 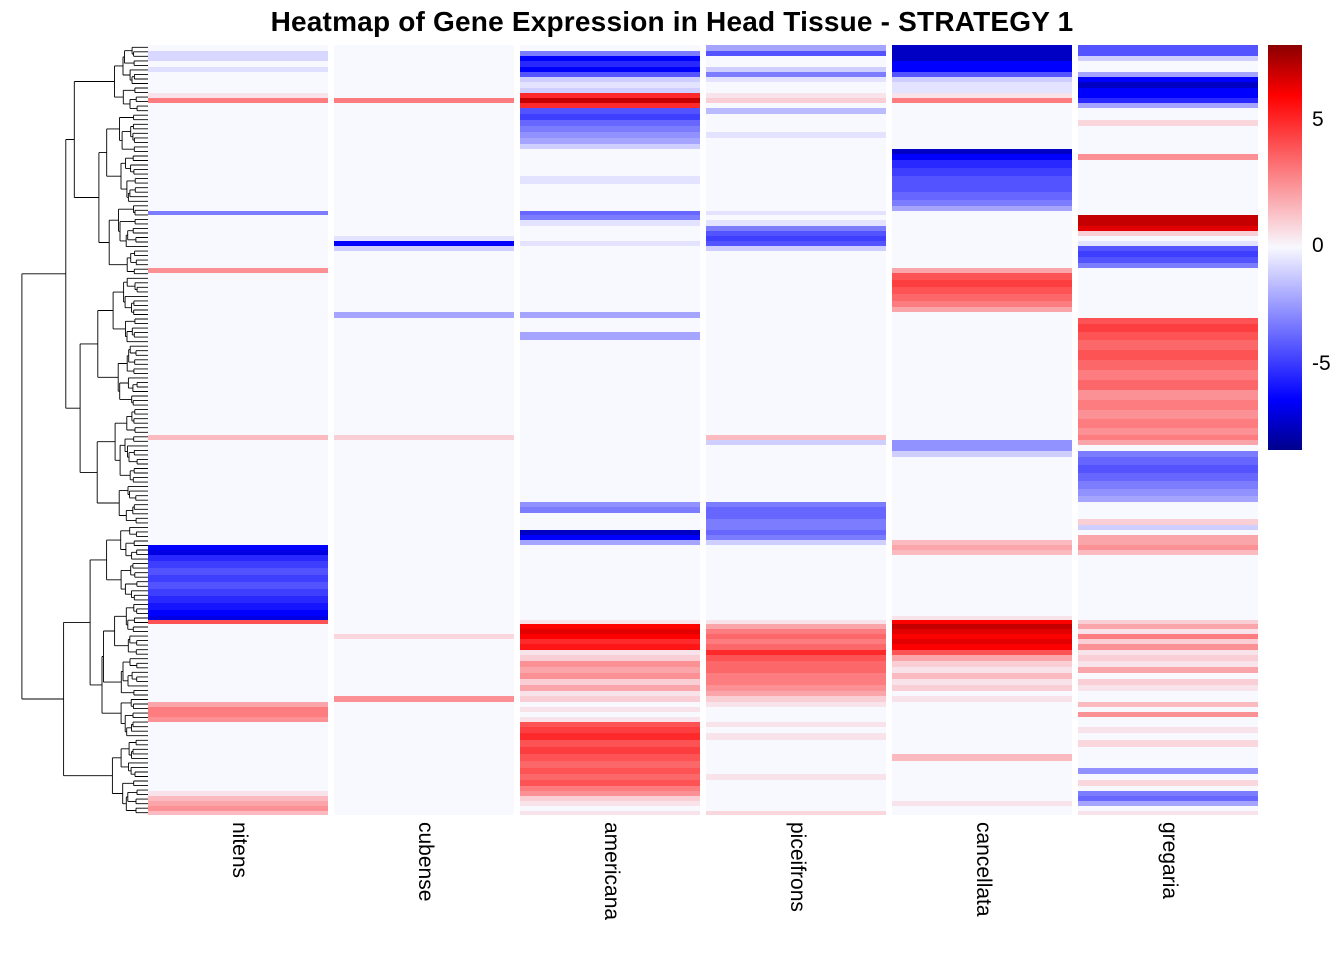 What do you see at coordinates (239, 850) in the screenshot?
I see `column-label-nitens: nitens` at bounding box center [239, 850].